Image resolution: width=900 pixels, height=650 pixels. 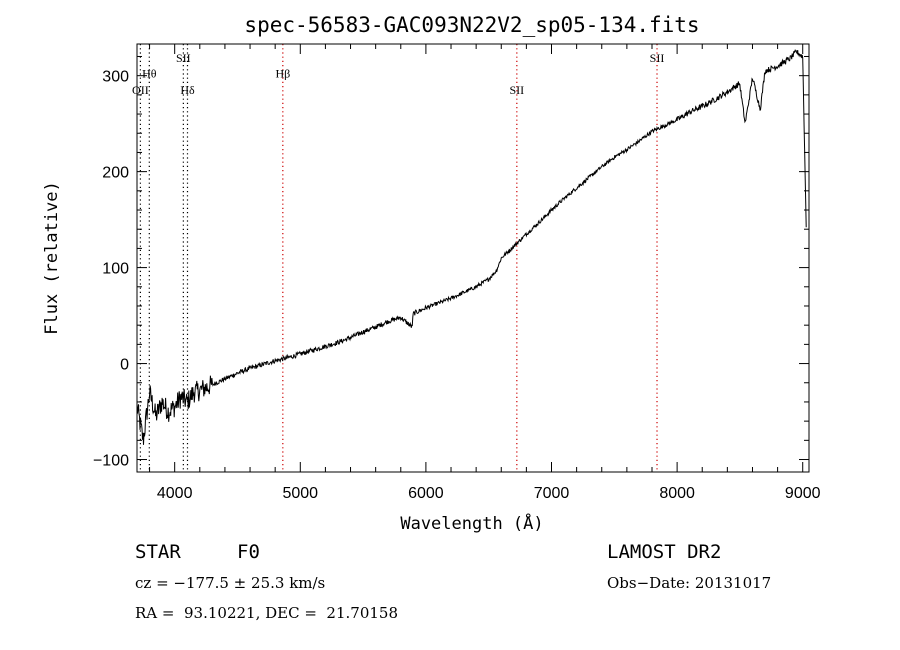 I want to click on y-tick-label-3: 200, so click(x=115, y=173).